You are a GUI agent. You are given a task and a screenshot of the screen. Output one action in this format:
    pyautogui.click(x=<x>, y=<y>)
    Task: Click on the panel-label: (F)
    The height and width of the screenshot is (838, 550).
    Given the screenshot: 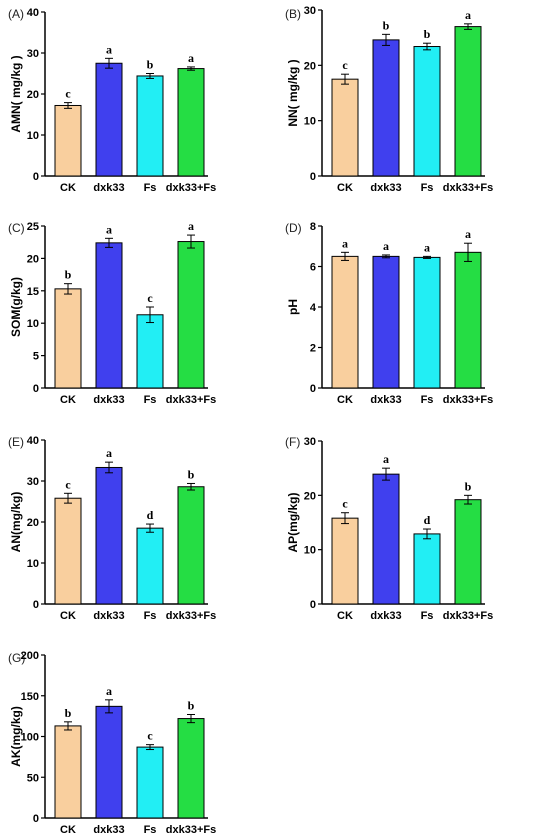 What is the action you would take?
    pyautogui.click(x=292, y=442)
    